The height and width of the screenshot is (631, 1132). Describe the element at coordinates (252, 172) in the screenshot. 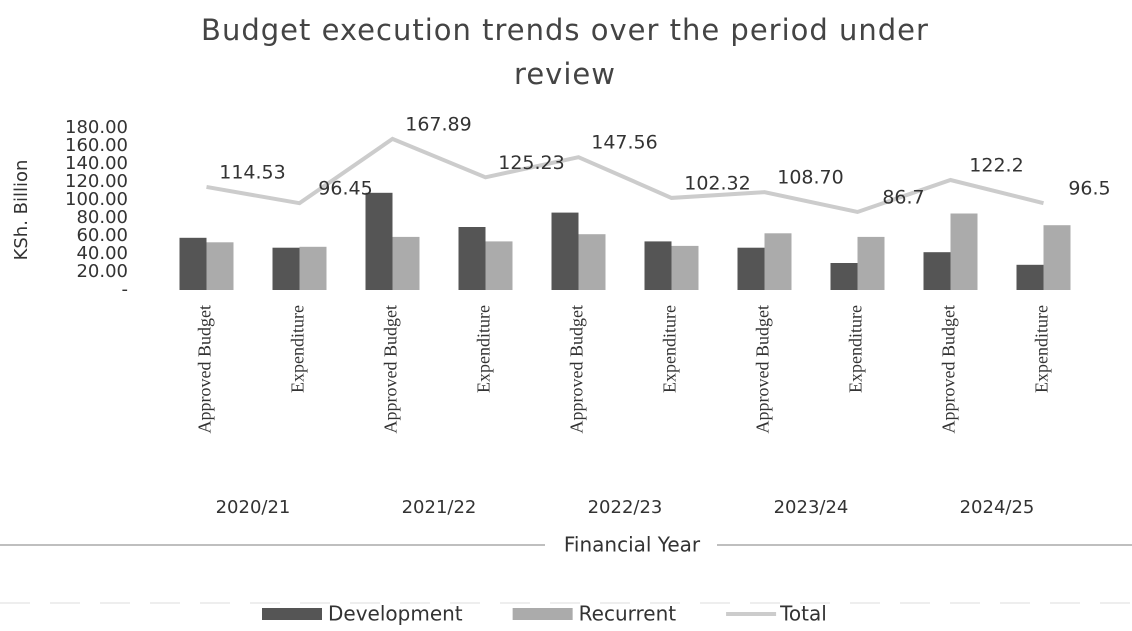

I see `data-label: 114.53` at that location.